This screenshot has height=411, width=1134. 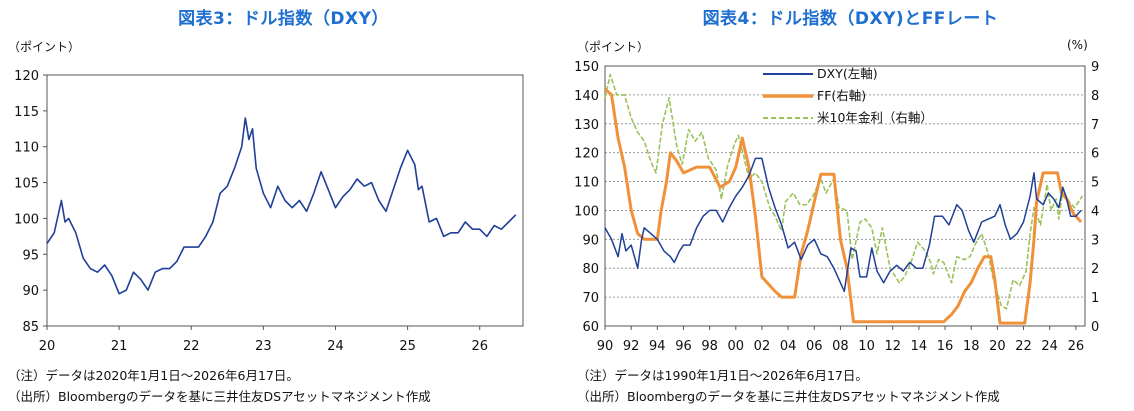 I want to click on x-tick-label: 92, so click(x=631, y=346).